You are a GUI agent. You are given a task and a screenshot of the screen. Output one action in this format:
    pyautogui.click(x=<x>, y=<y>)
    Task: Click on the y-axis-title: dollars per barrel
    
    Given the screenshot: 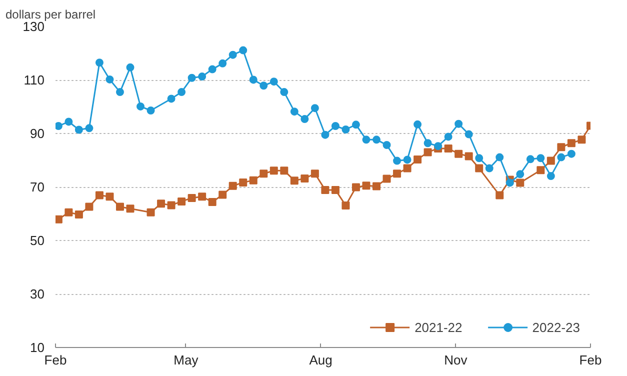 What is the action you would take?
    pyautogui.click(x=51, y=15)
    